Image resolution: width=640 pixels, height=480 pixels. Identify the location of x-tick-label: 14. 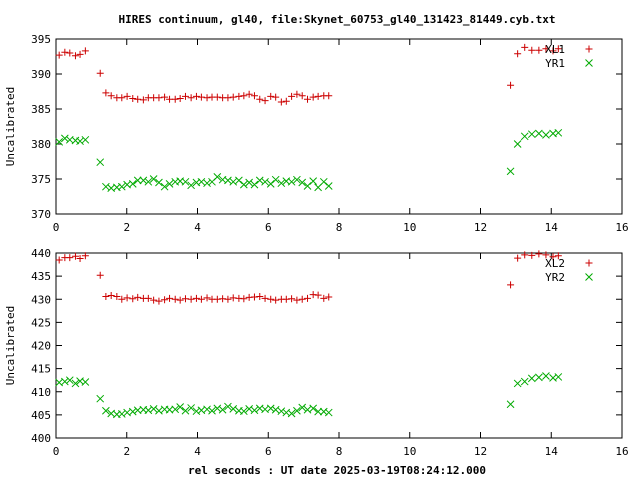
(552, 451).